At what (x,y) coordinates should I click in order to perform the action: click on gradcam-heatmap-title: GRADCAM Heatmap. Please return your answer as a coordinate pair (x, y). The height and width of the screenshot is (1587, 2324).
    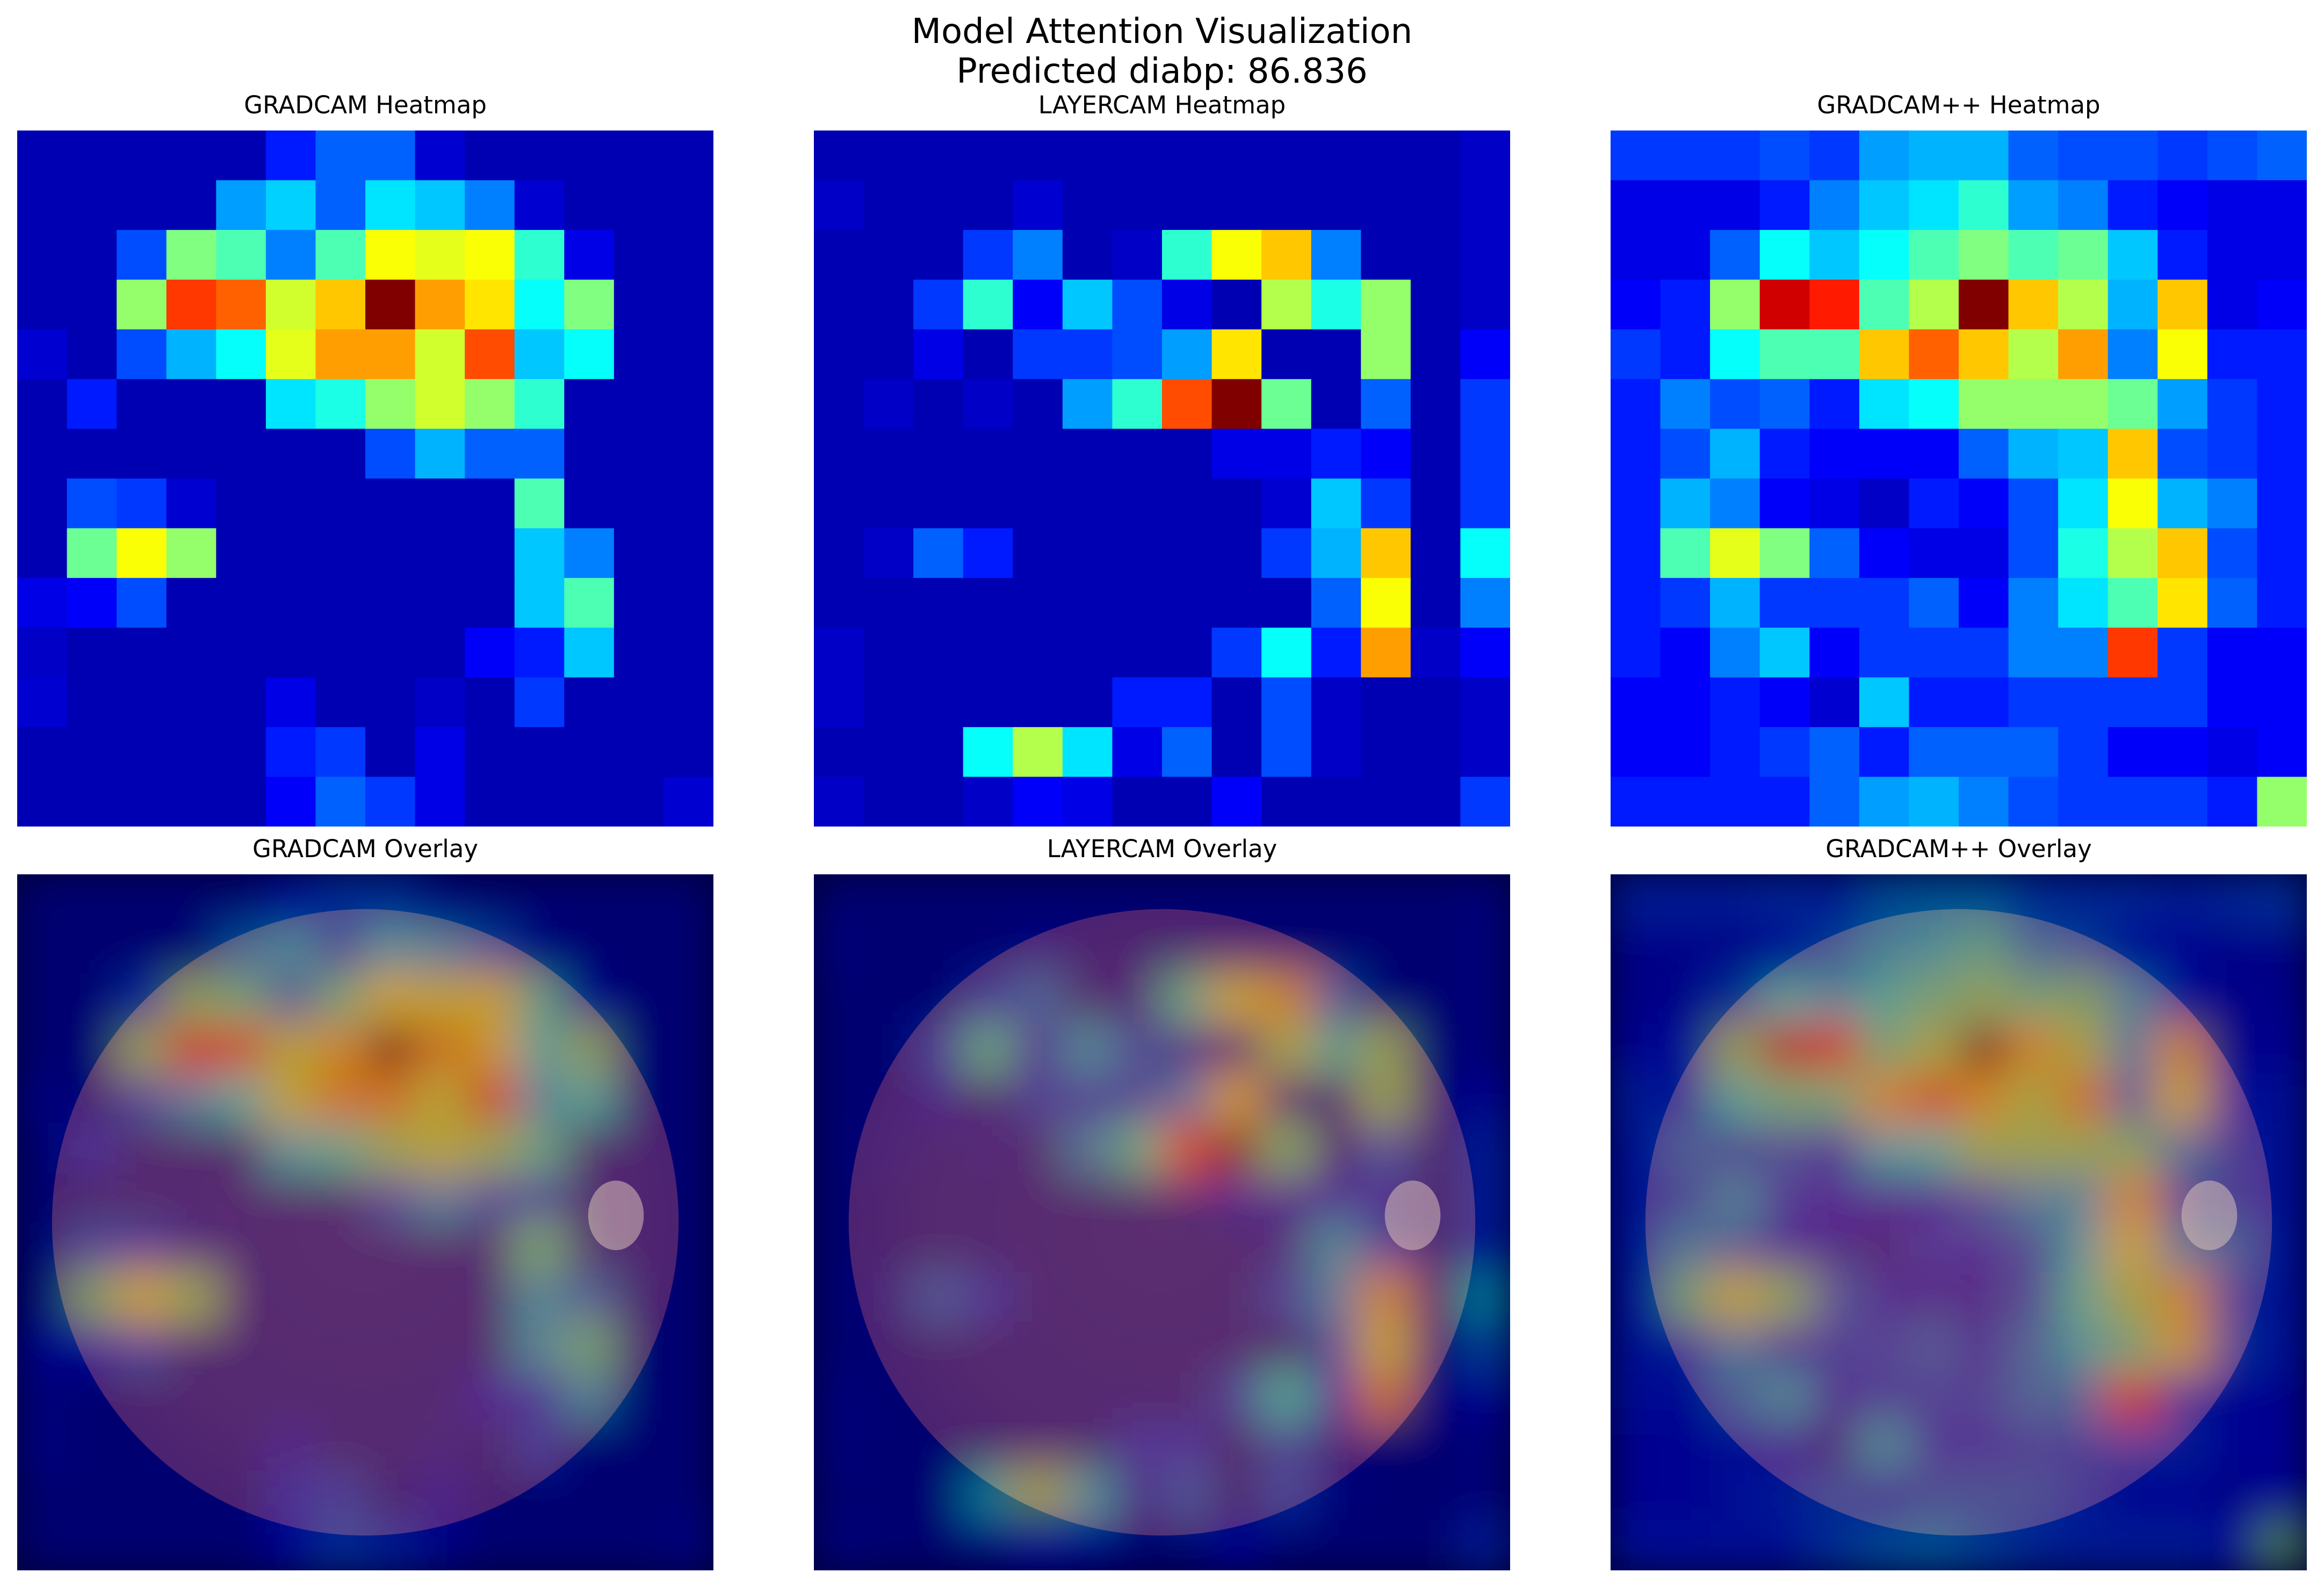
    Looking at the image, I should click on (365, 105).